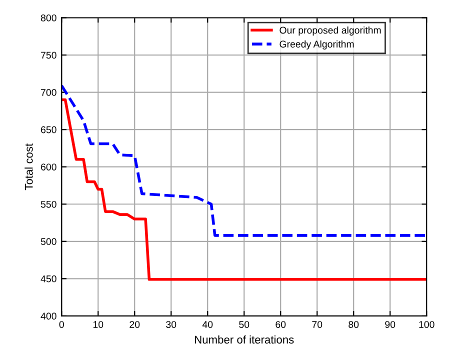 The width and height of the screenshot is (474, 355). I want to click on legend-label: Our proposed algorithm, so click(330, 31).